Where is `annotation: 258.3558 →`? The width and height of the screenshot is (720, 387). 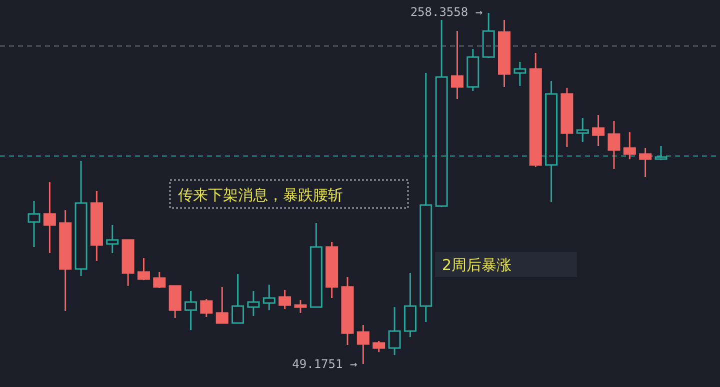
annotation: 258.3558 → is located at coordinates (446, 12).